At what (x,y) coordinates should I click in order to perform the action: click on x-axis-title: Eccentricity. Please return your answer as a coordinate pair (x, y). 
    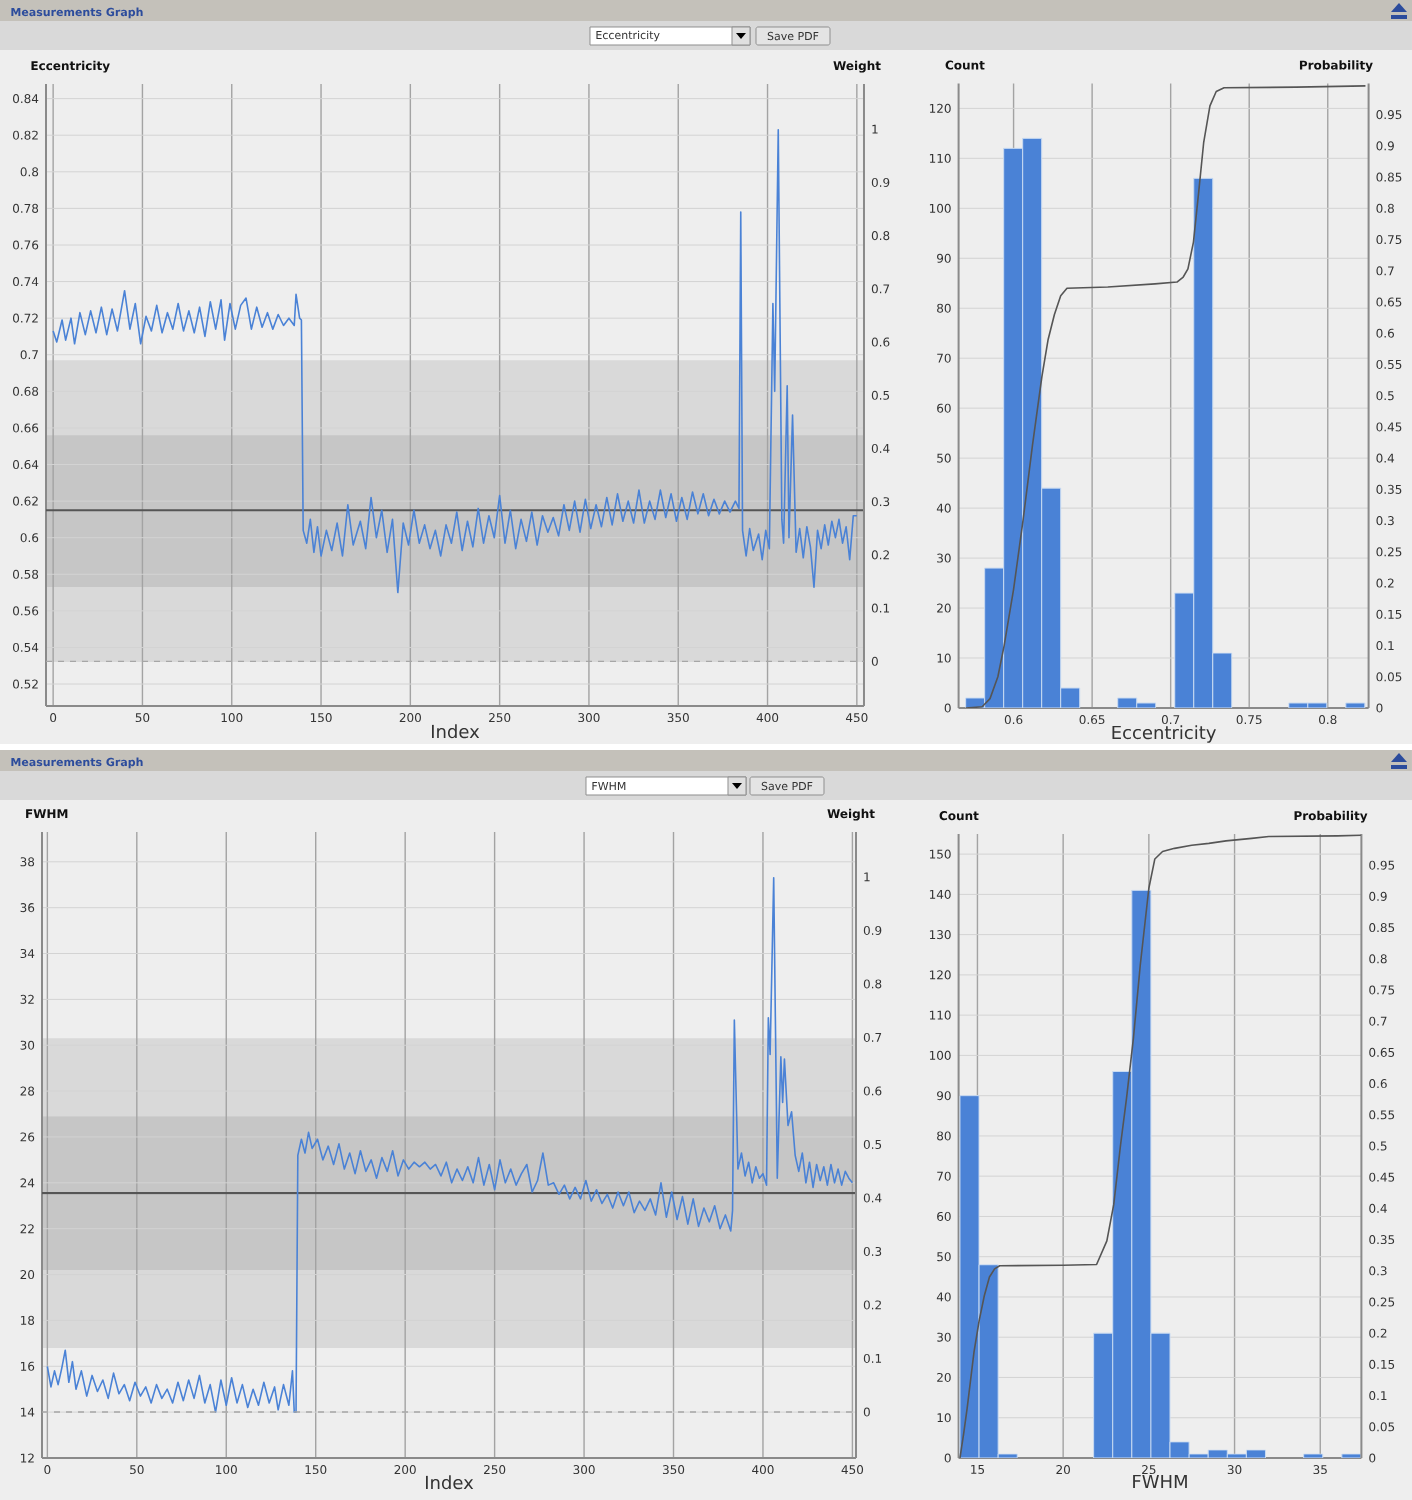
    Looking at the image, I should click on (1164, 734).